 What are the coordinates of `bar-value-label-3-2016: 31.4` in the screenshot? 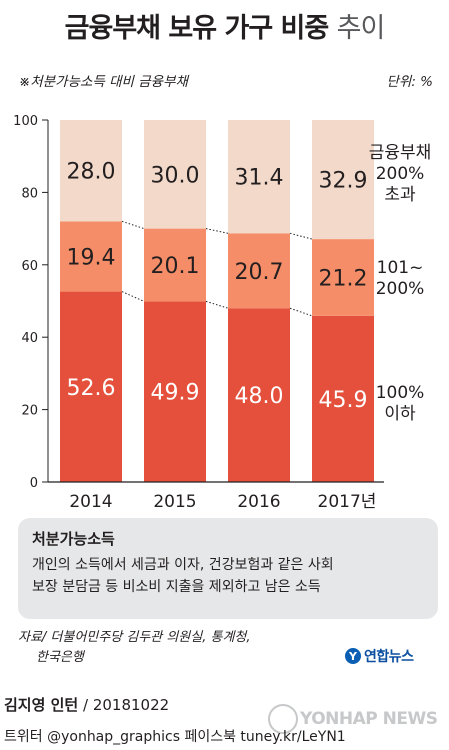 It's located at (259, 178).